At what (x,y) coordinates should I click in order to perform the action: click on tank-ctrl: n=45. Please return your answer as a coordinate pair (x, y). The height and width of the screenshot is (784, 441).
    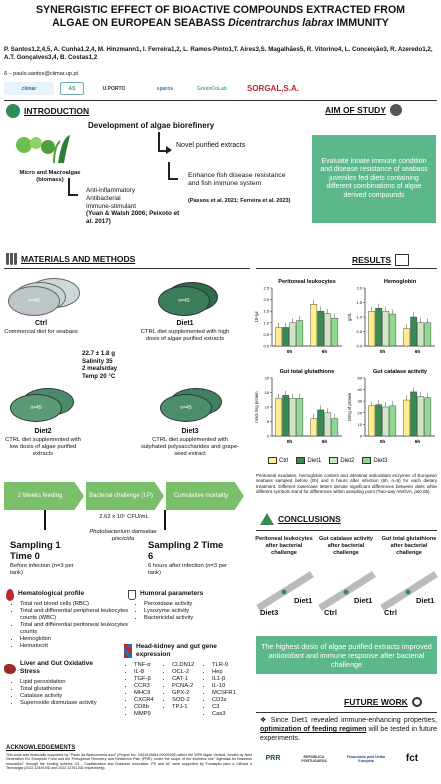
    Looking at the image, I should click on (34, 301).